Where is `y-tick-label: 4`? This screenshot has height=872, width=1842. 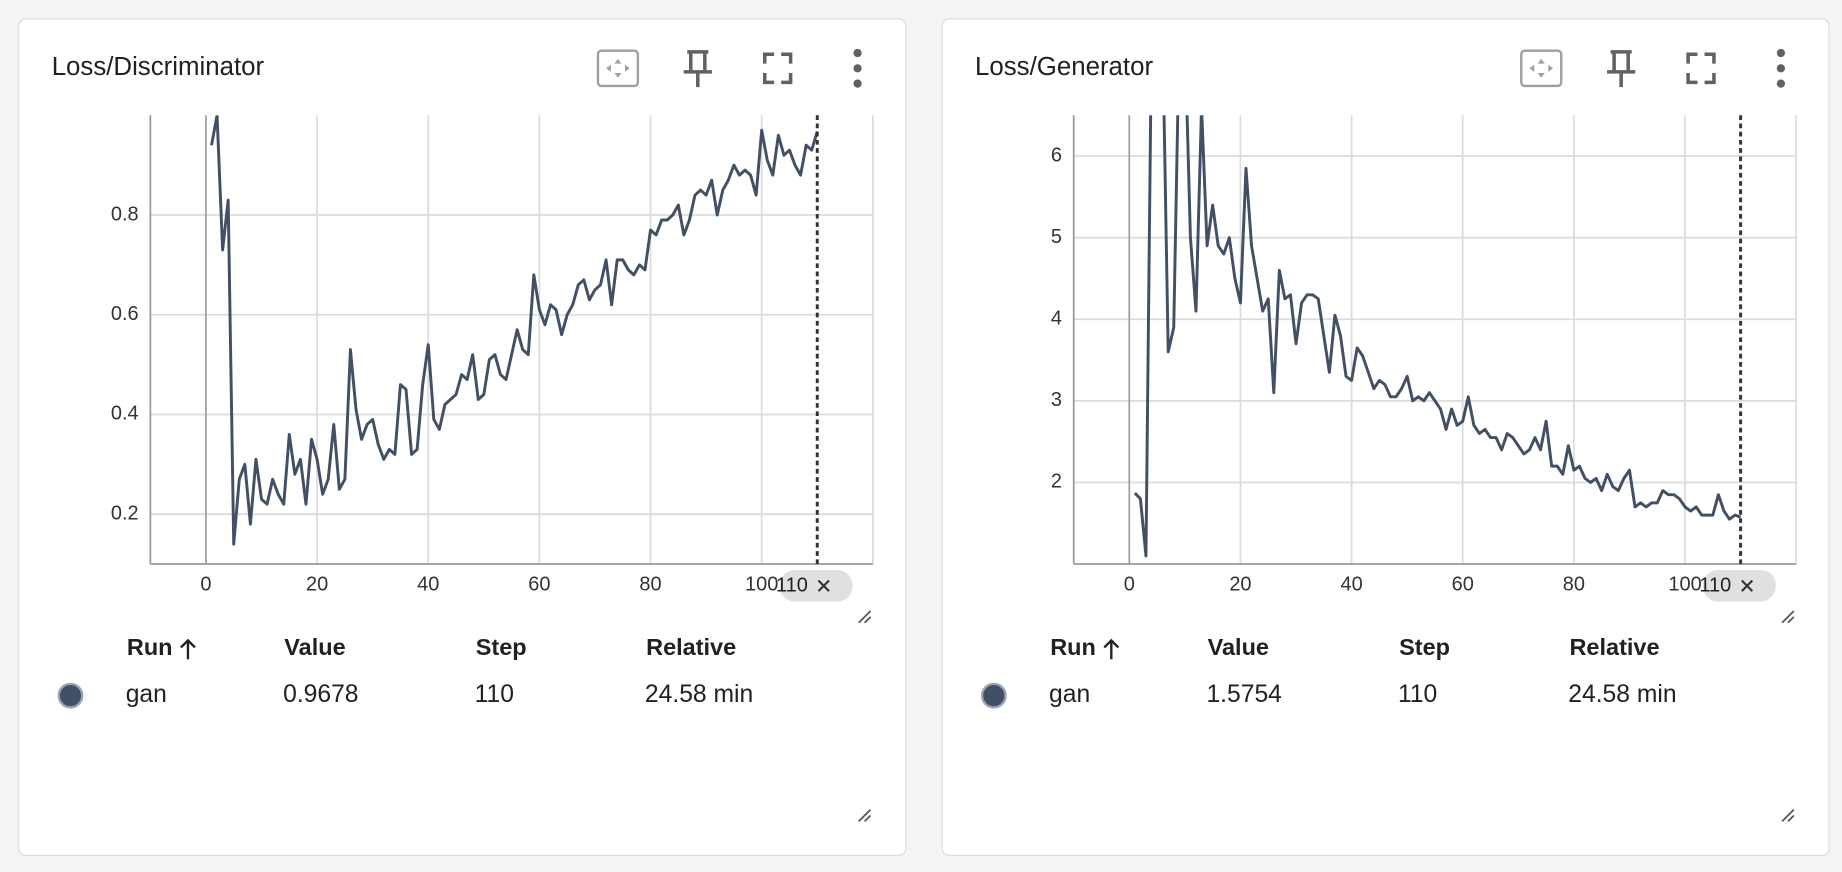 y-tick-label: 4 is located at coordinates (1056, 319).